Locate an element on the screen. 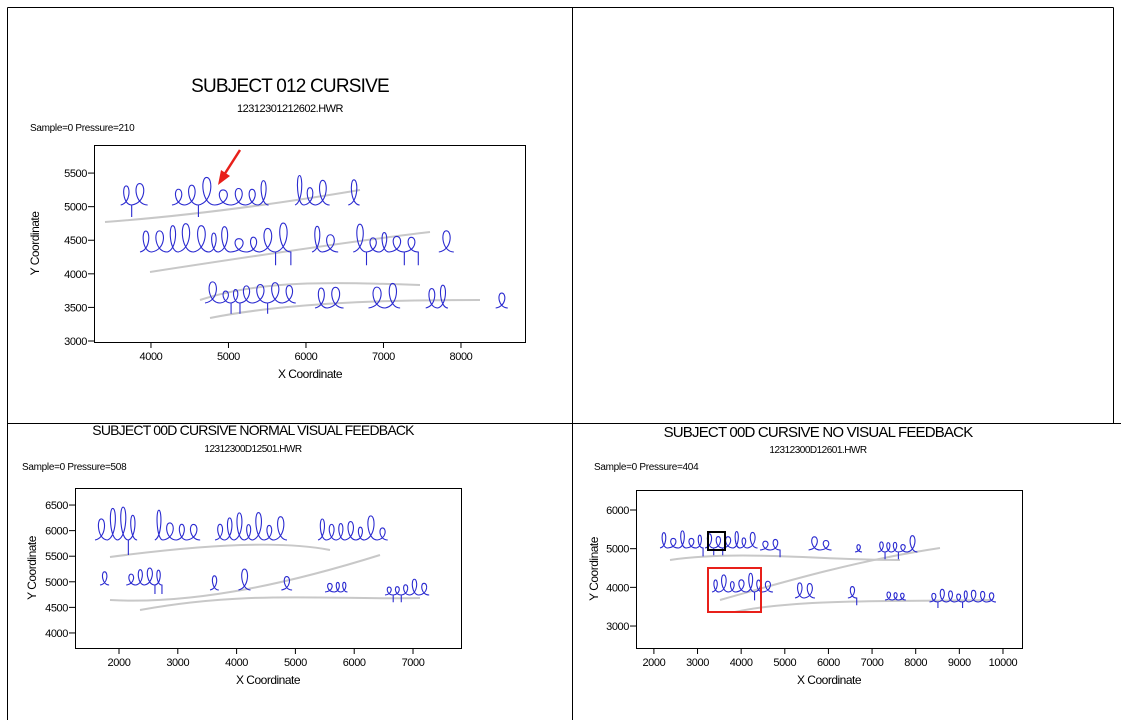 This screenshot has width=1121, height=725. sample-annotation: Sample=0 Pressure=404 is located at coordinates (646, 467).